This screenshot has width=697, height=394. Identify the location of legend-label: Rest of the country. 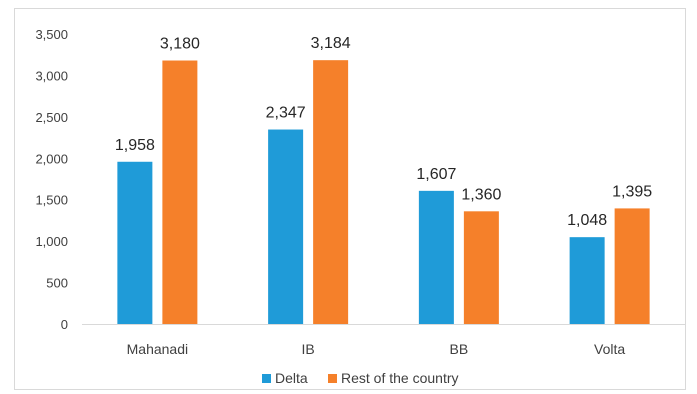
(400, 378).